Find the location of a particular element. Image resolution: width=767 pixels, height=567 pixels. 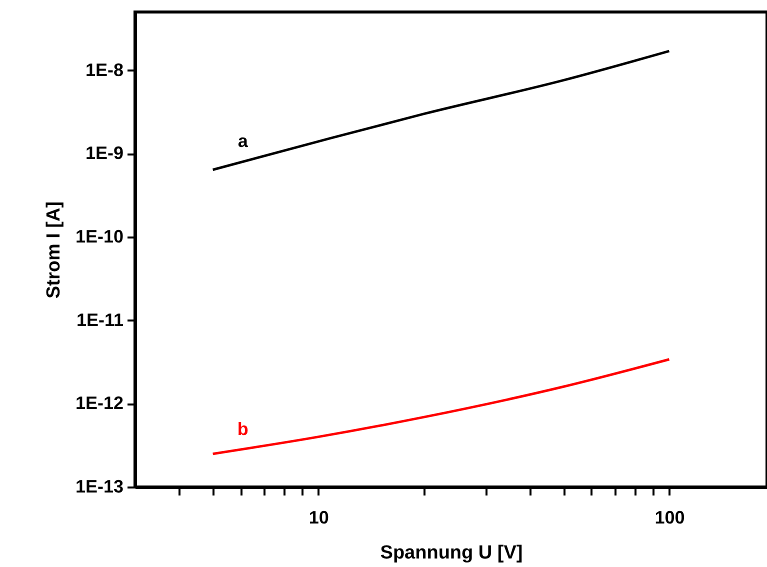

y-tick-label: 1E-8 is located at coordinates (104, 70).